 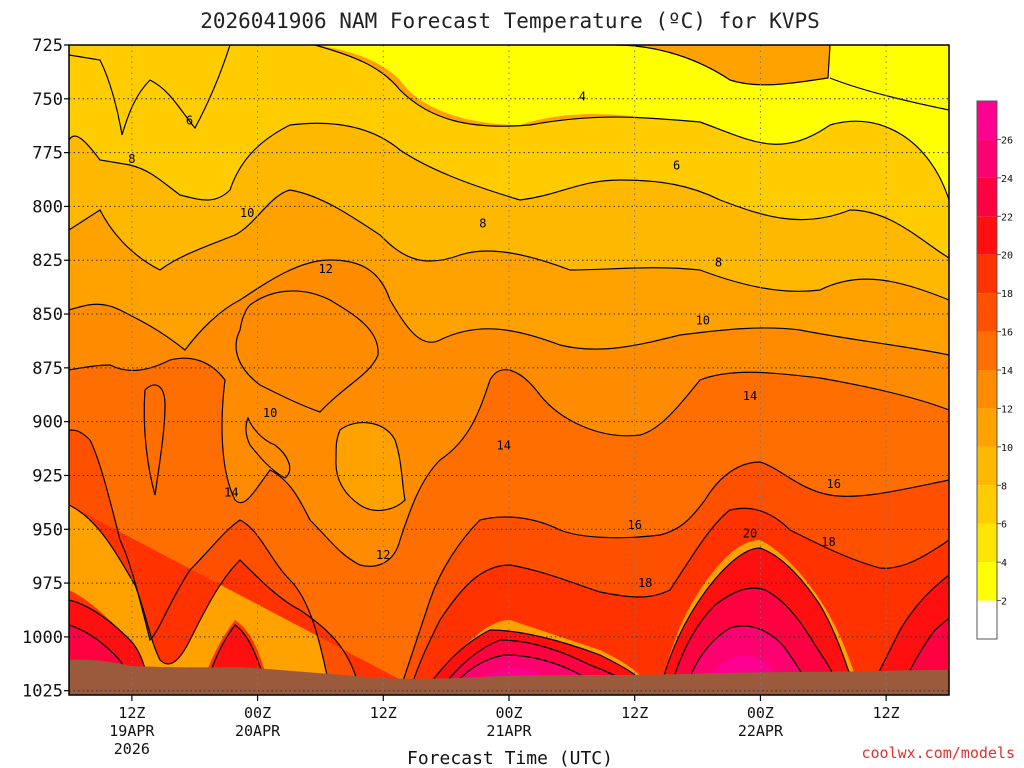 What do you see at coordinates (1007, 371) in the screenshot?
I see `colorbar-tick-label: 14` at bounding box center [1007, 371].